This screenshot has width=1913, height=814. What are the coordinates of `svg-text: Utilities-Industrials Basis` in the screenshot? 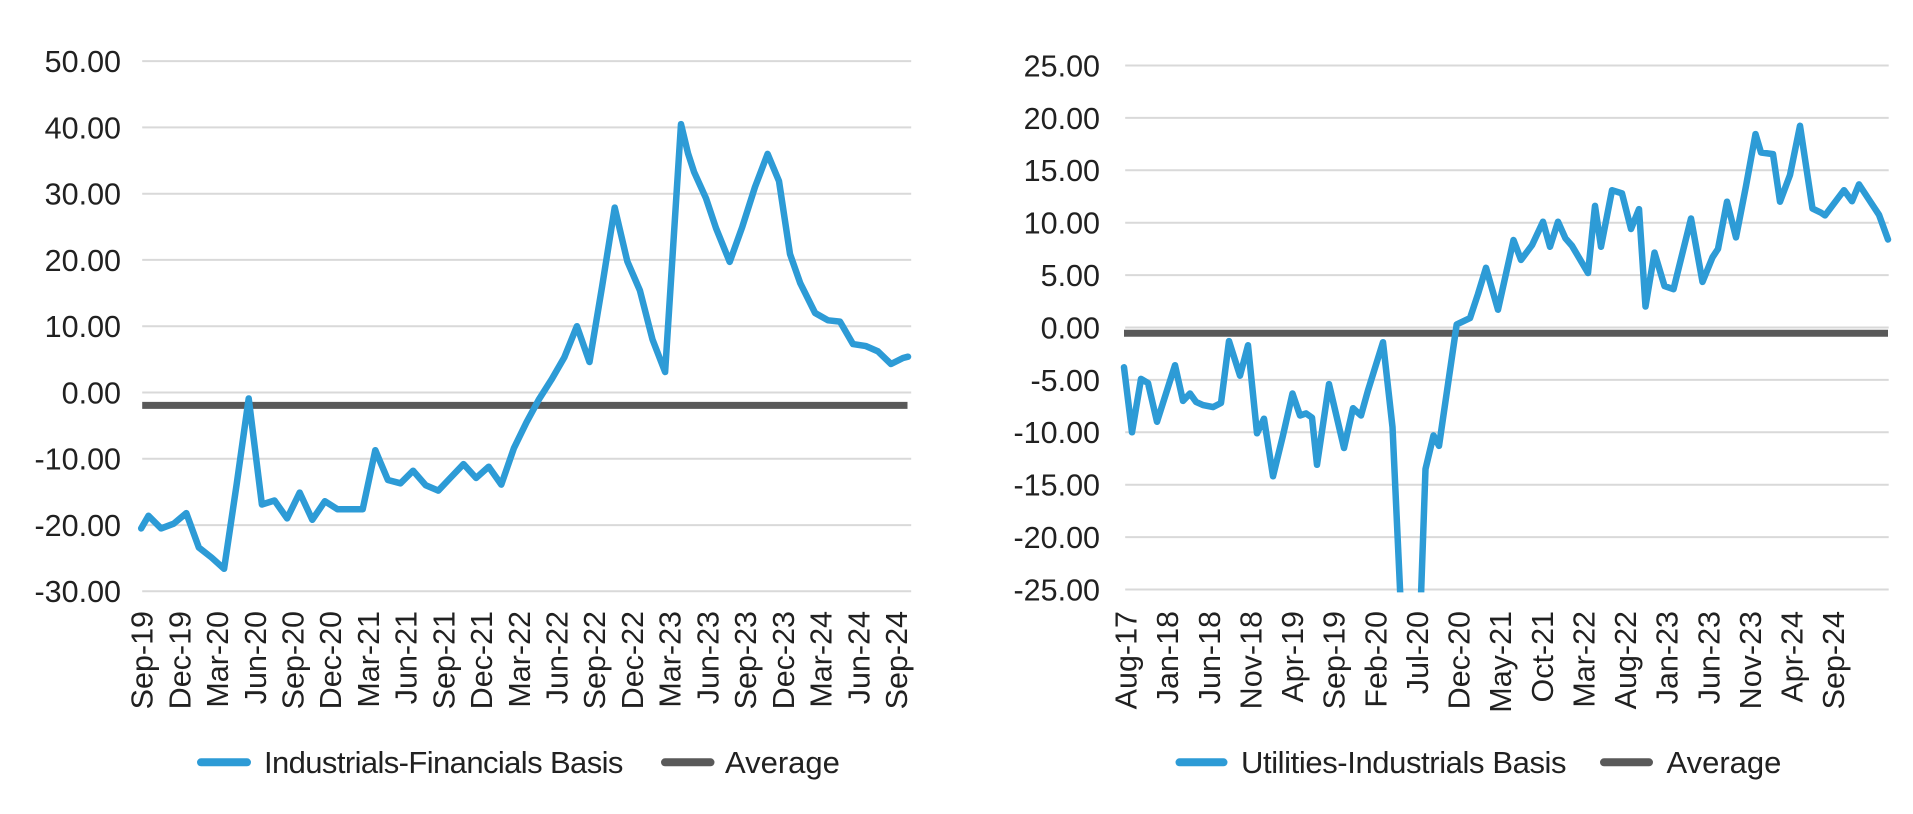 It's located at (1403, 762).